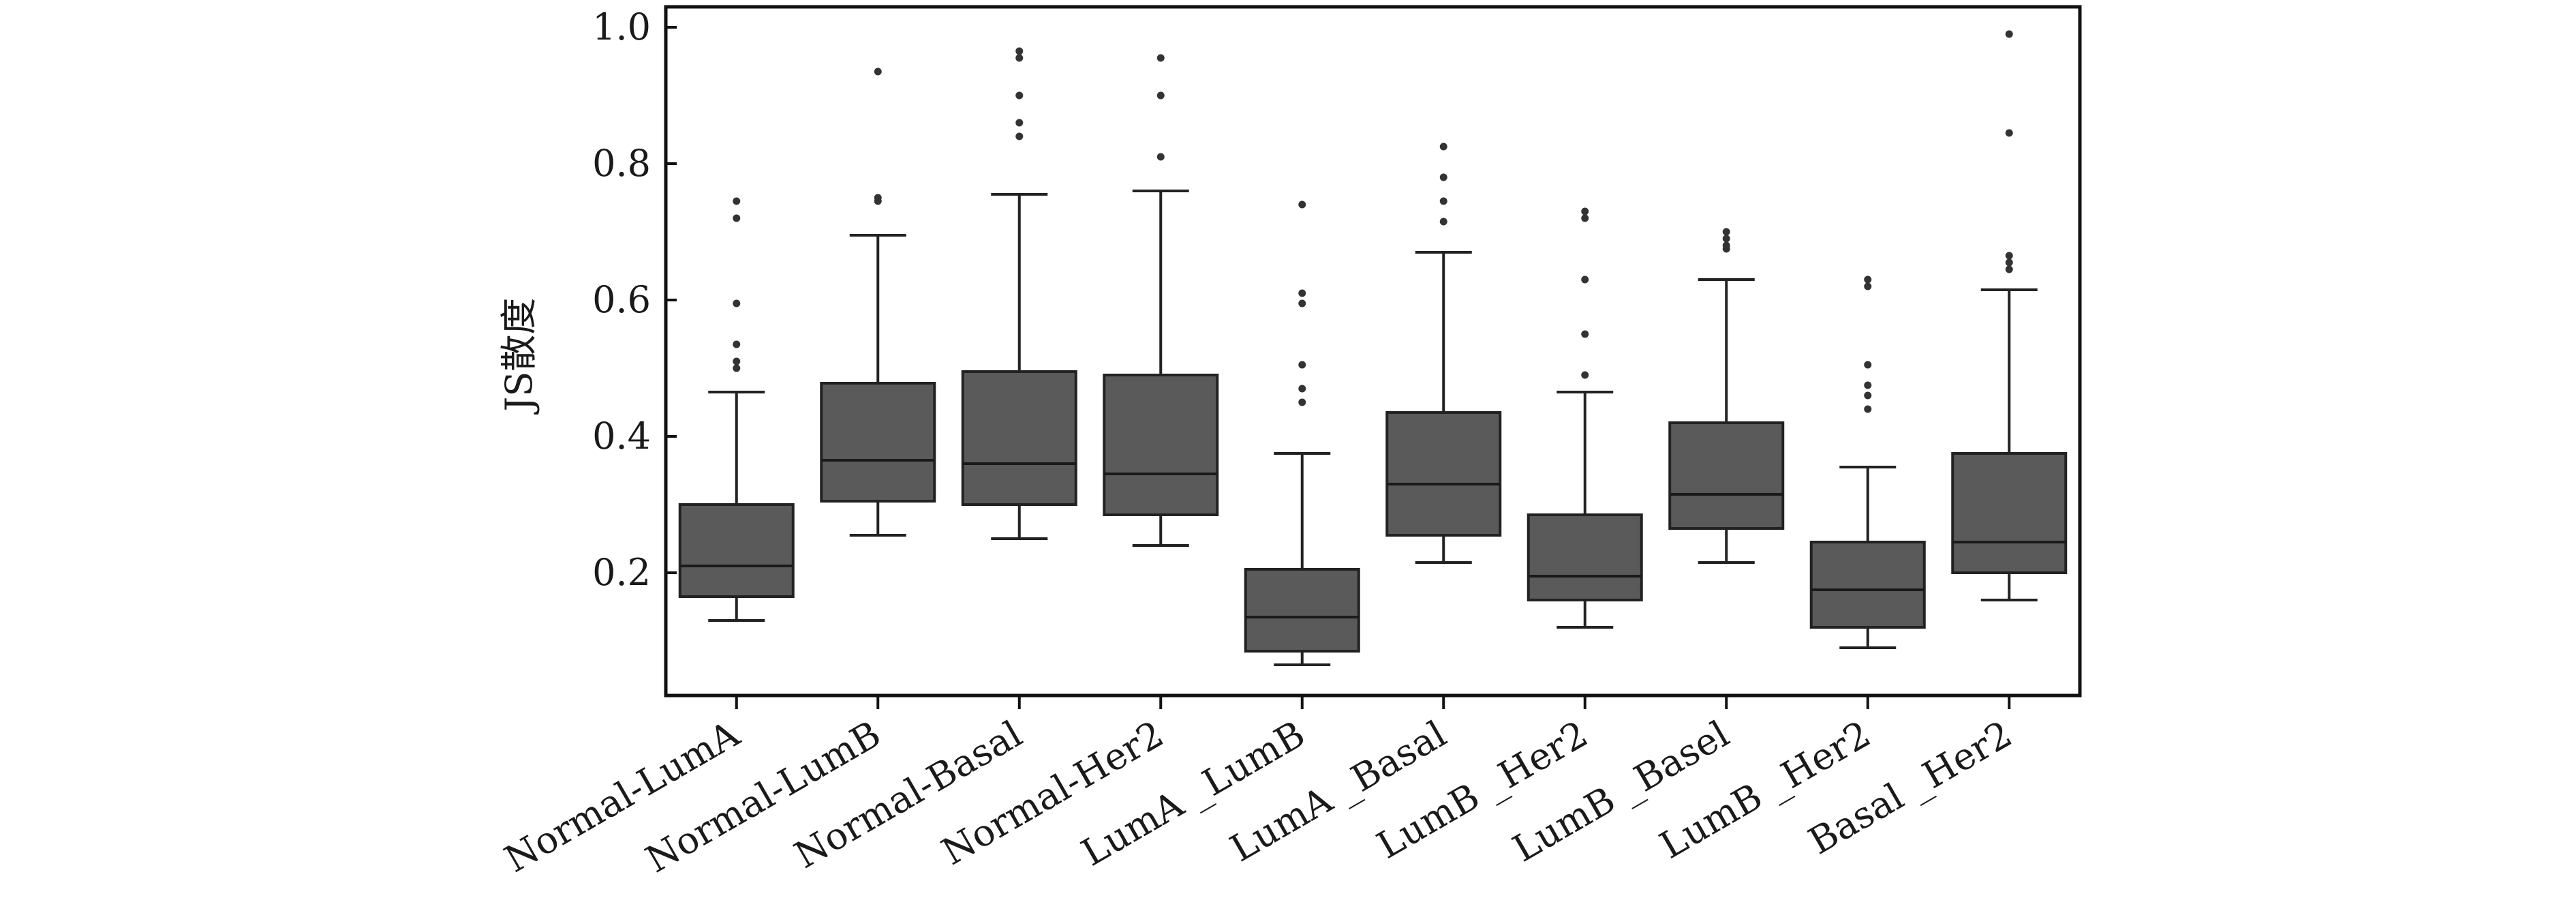  Describe the element at coordinates (518, 356) in the screenshot. I see `y-axis-title: JS散度` at that location.